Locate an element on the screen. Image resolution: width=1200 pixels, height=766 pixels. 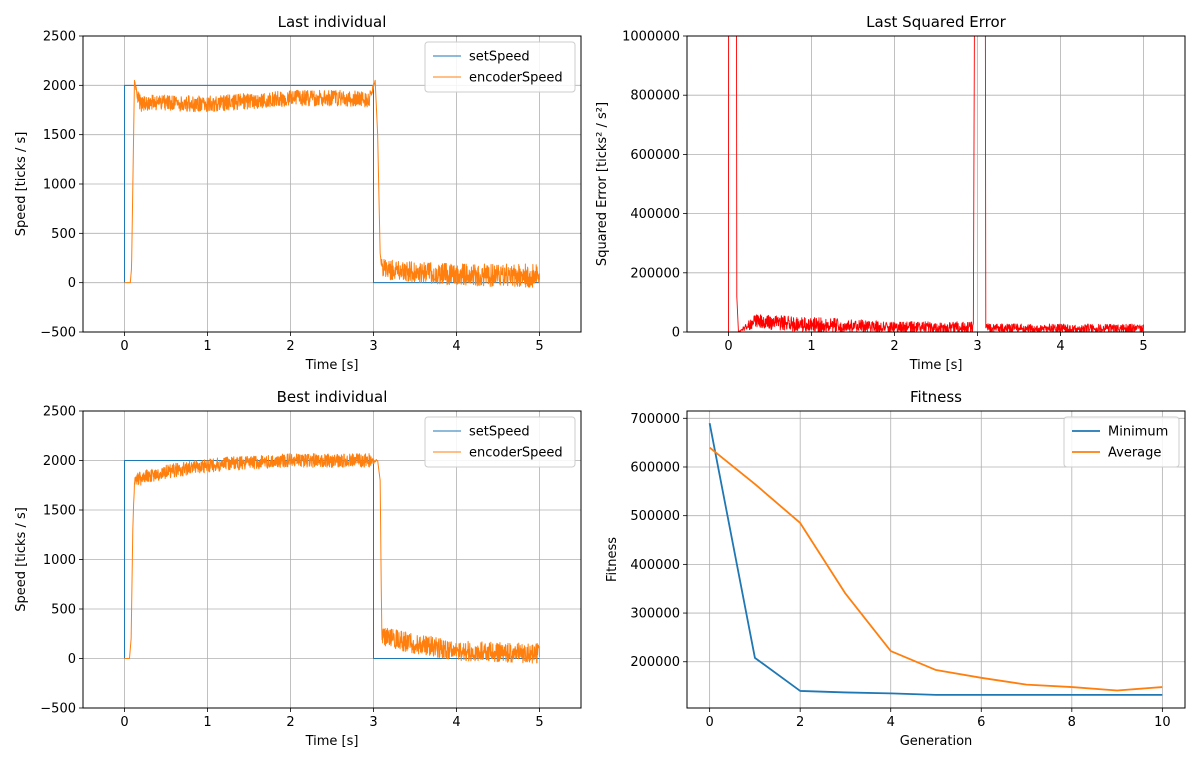
y-tick-label: 700000 is located at coordinates (655, 419).